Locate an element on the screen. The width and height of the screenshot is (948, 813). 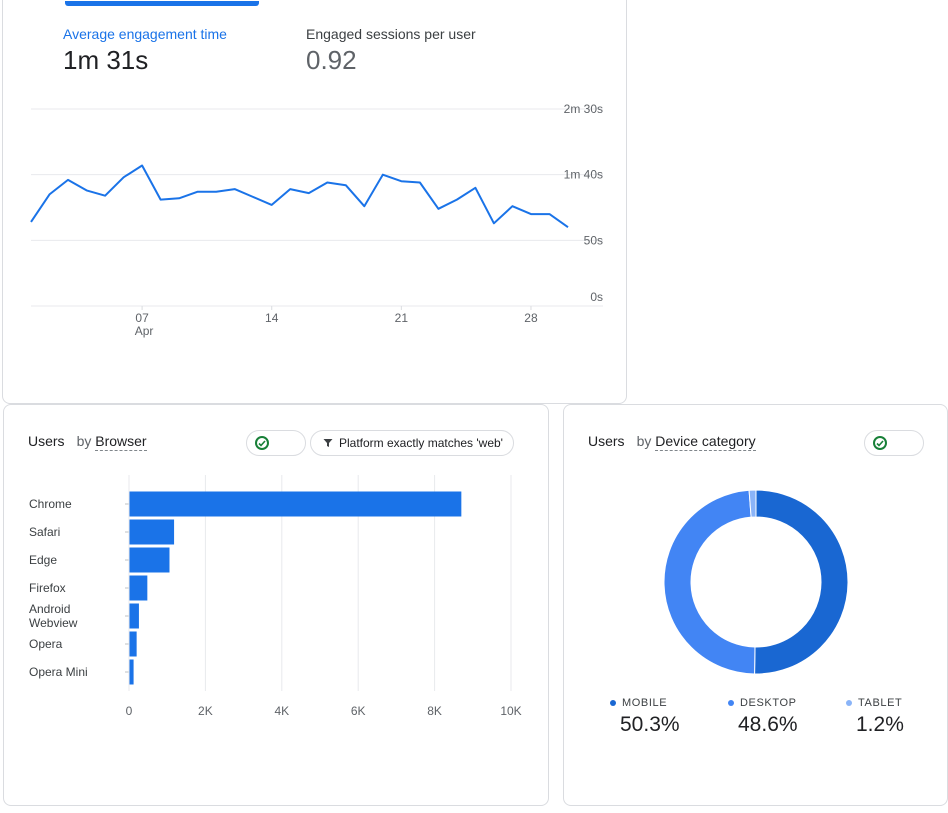
category-label: Edge is located at coordinates (43, 560).